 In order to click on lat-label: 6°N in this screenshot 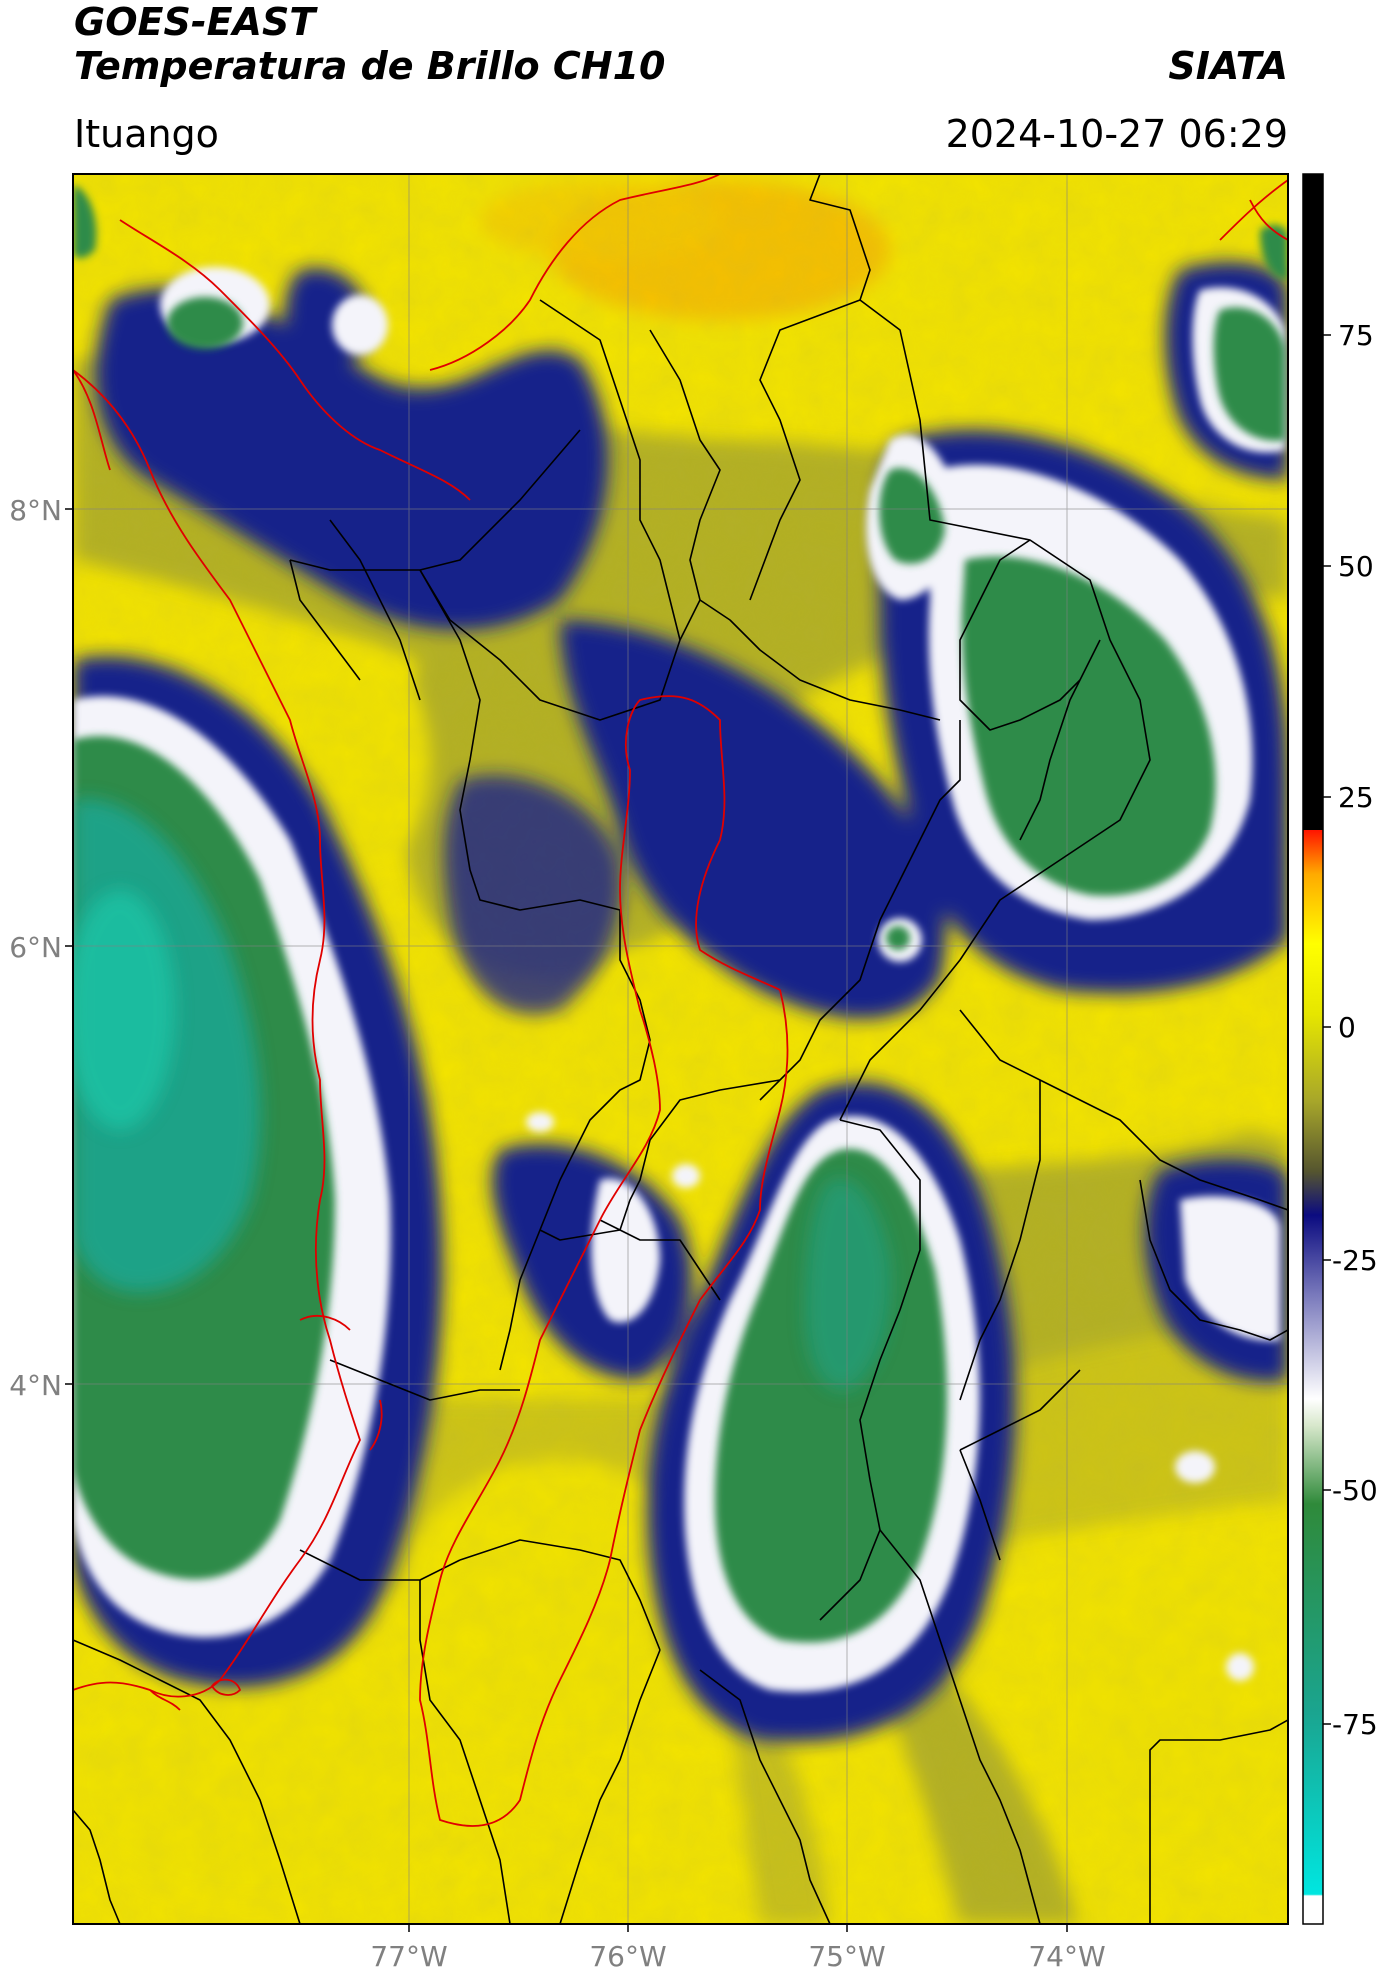, I will do `click(35, 947)`.